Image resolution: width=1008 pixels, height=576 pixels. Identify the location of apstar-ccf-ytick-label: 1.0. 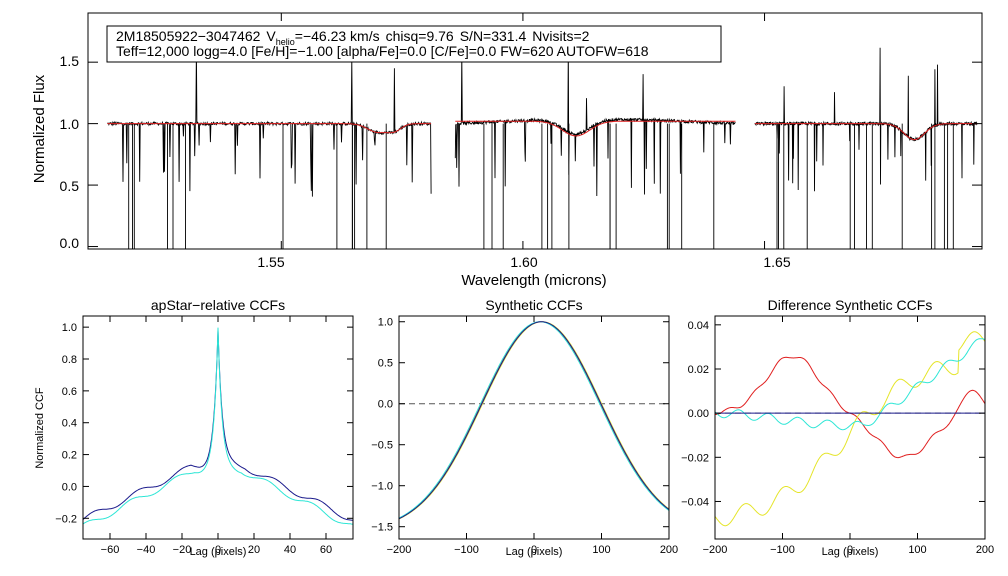
(69, 328).